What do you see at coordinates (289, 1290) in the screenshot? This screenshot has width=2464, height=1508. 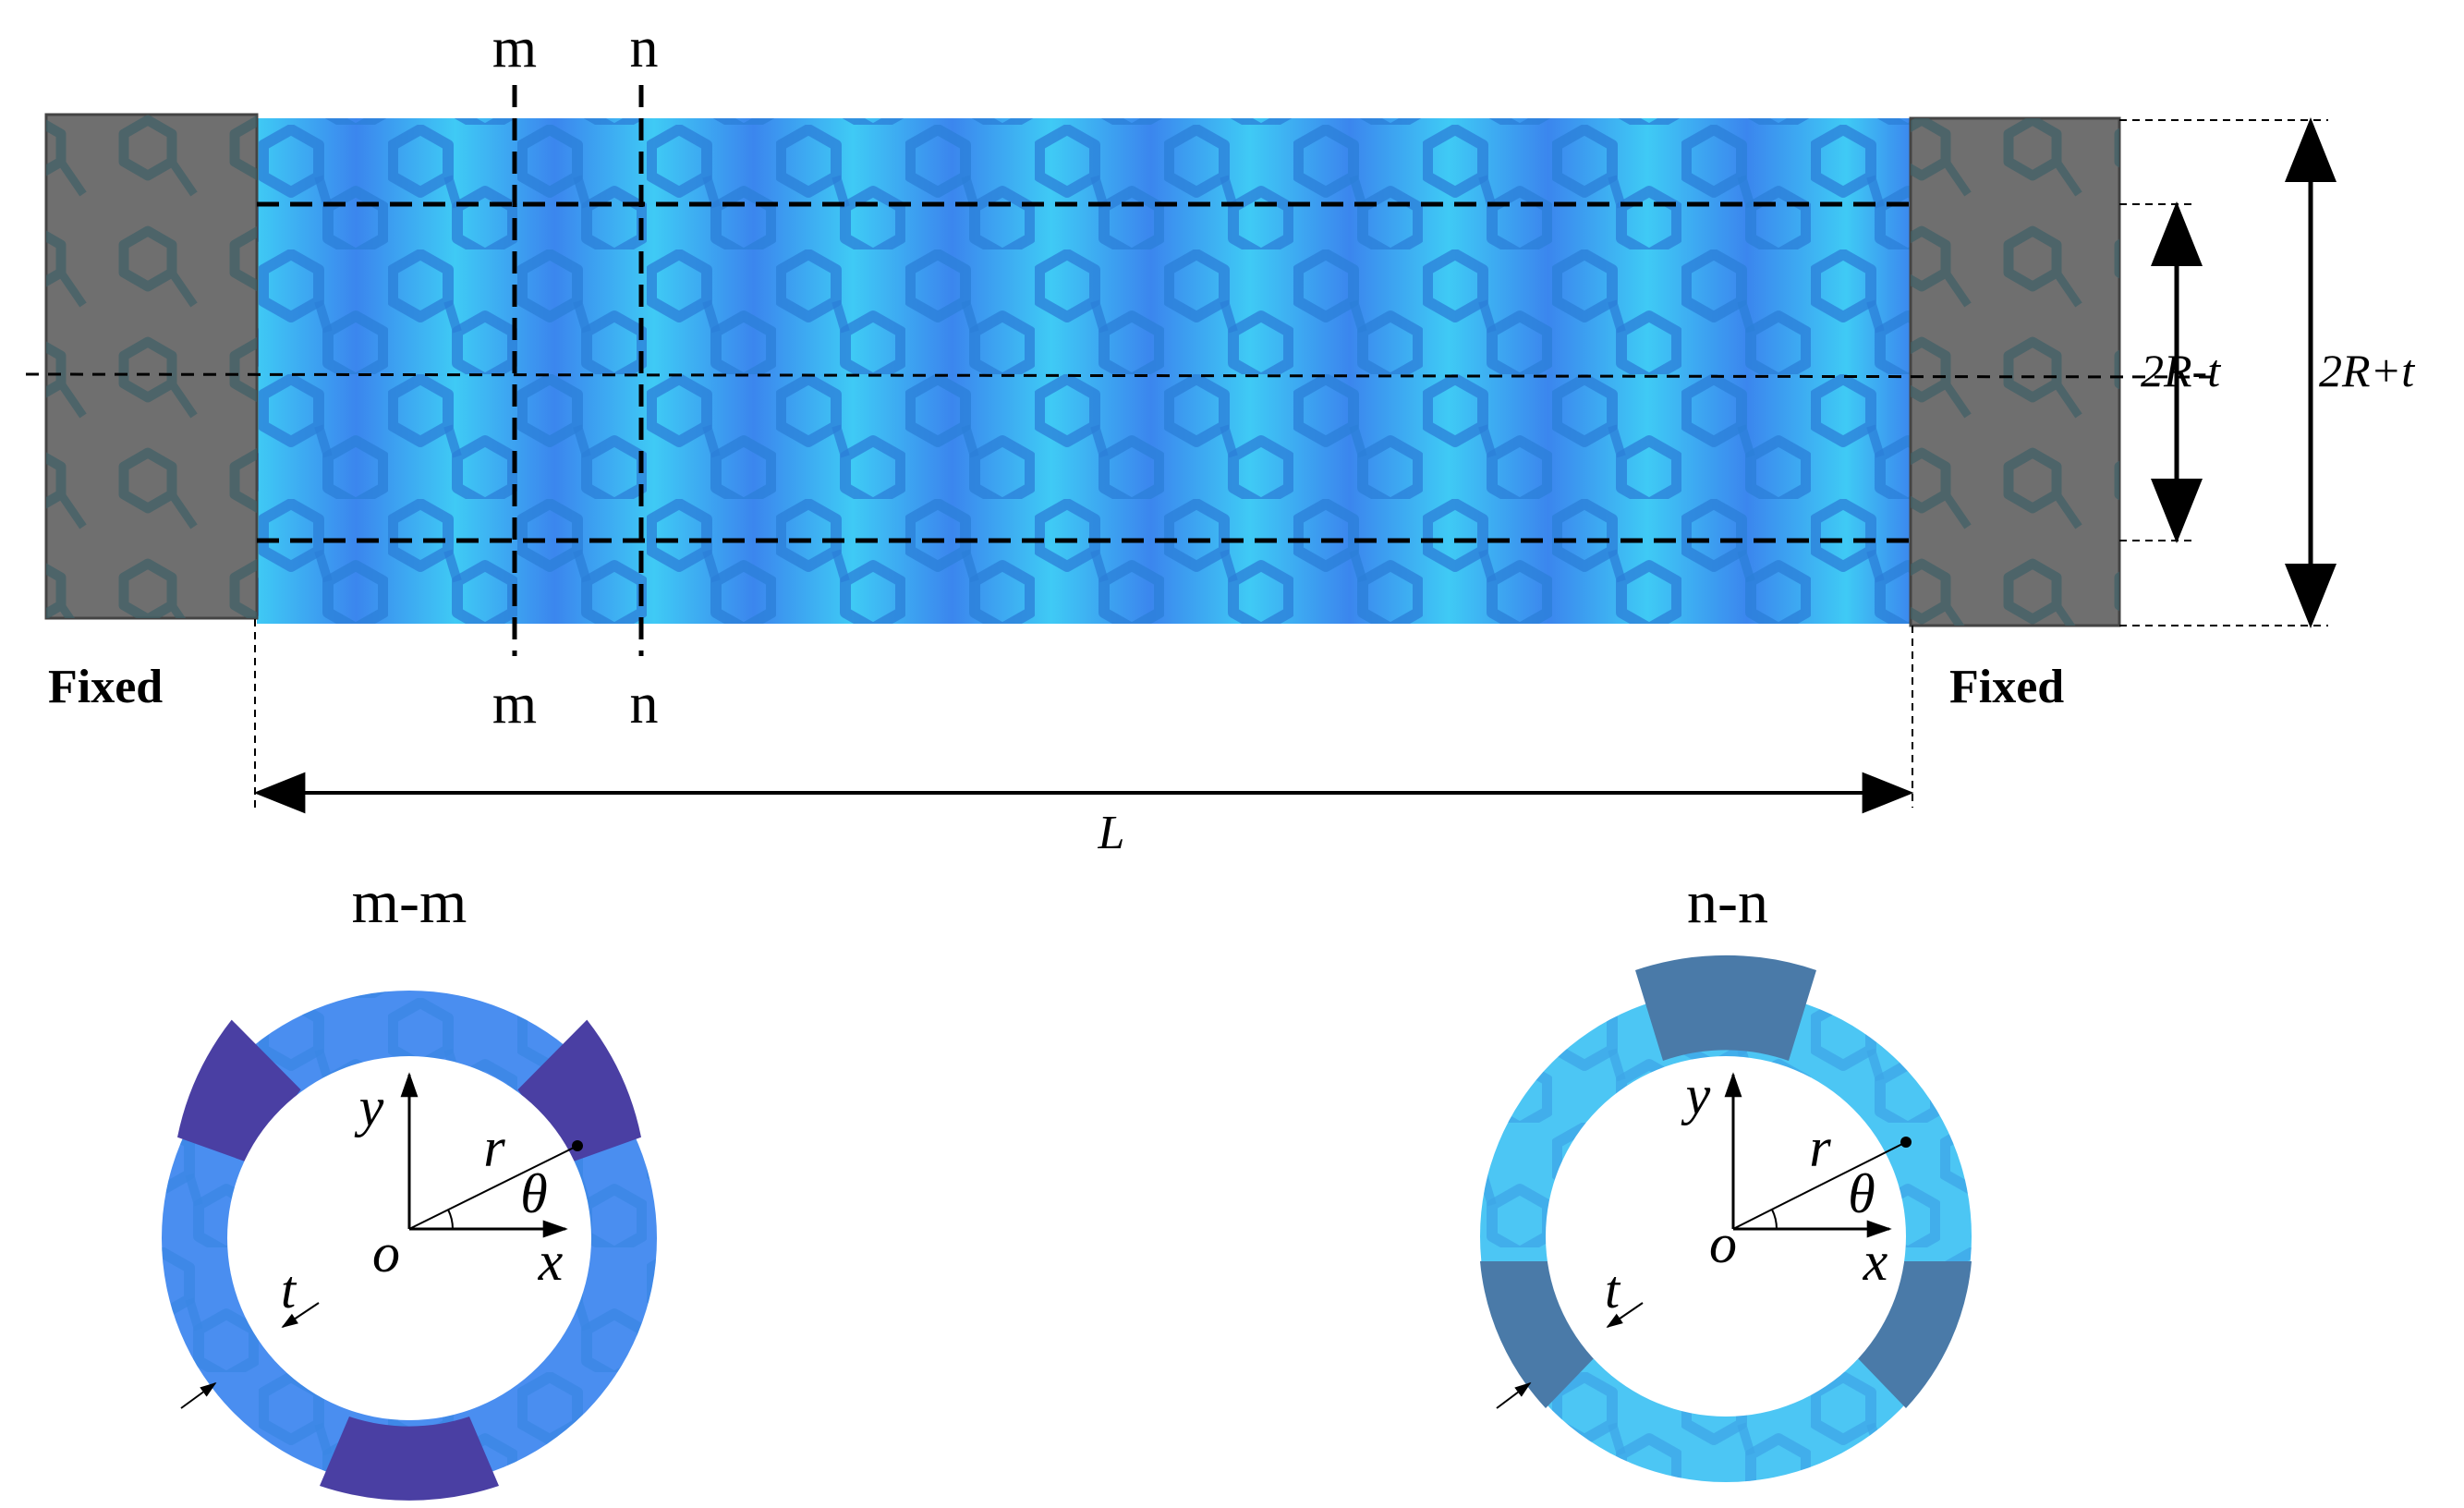 I see `thickness-m-label: t` at bounding box center [289, 1290].